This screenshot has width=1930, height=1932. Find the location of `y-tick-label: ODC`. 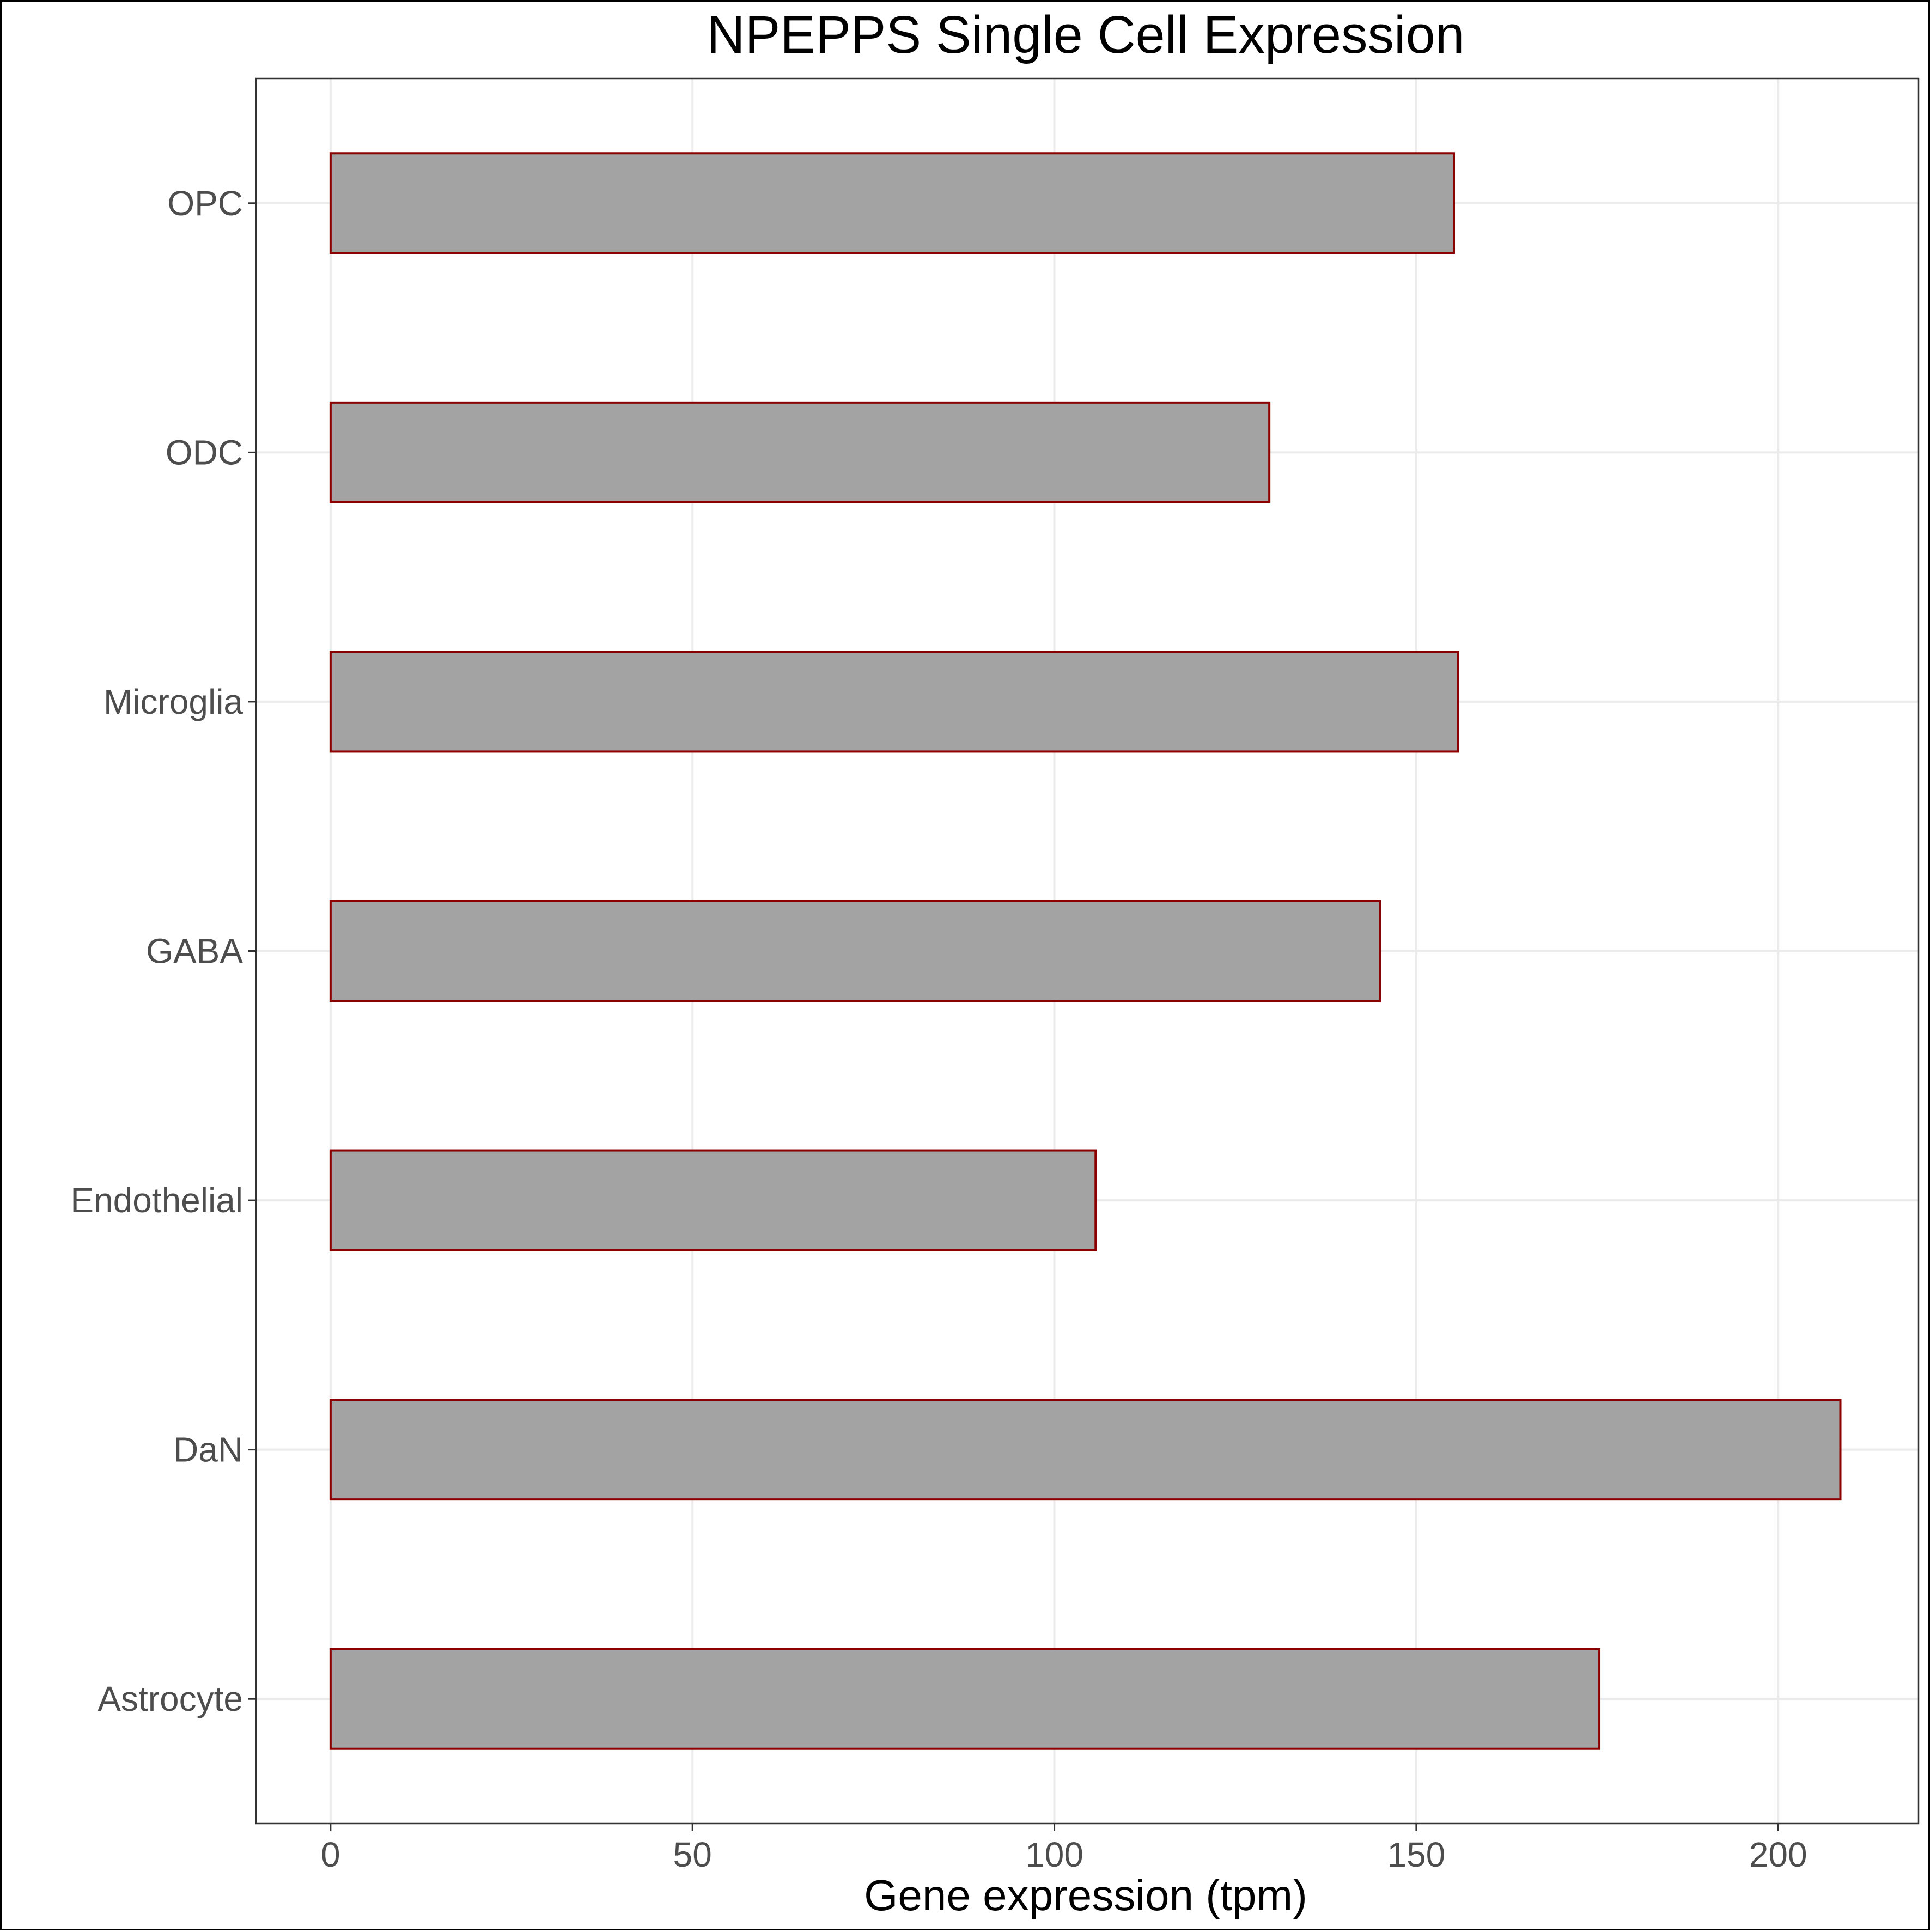

y-tick-label: ODC is located at coordinates (205, 453).